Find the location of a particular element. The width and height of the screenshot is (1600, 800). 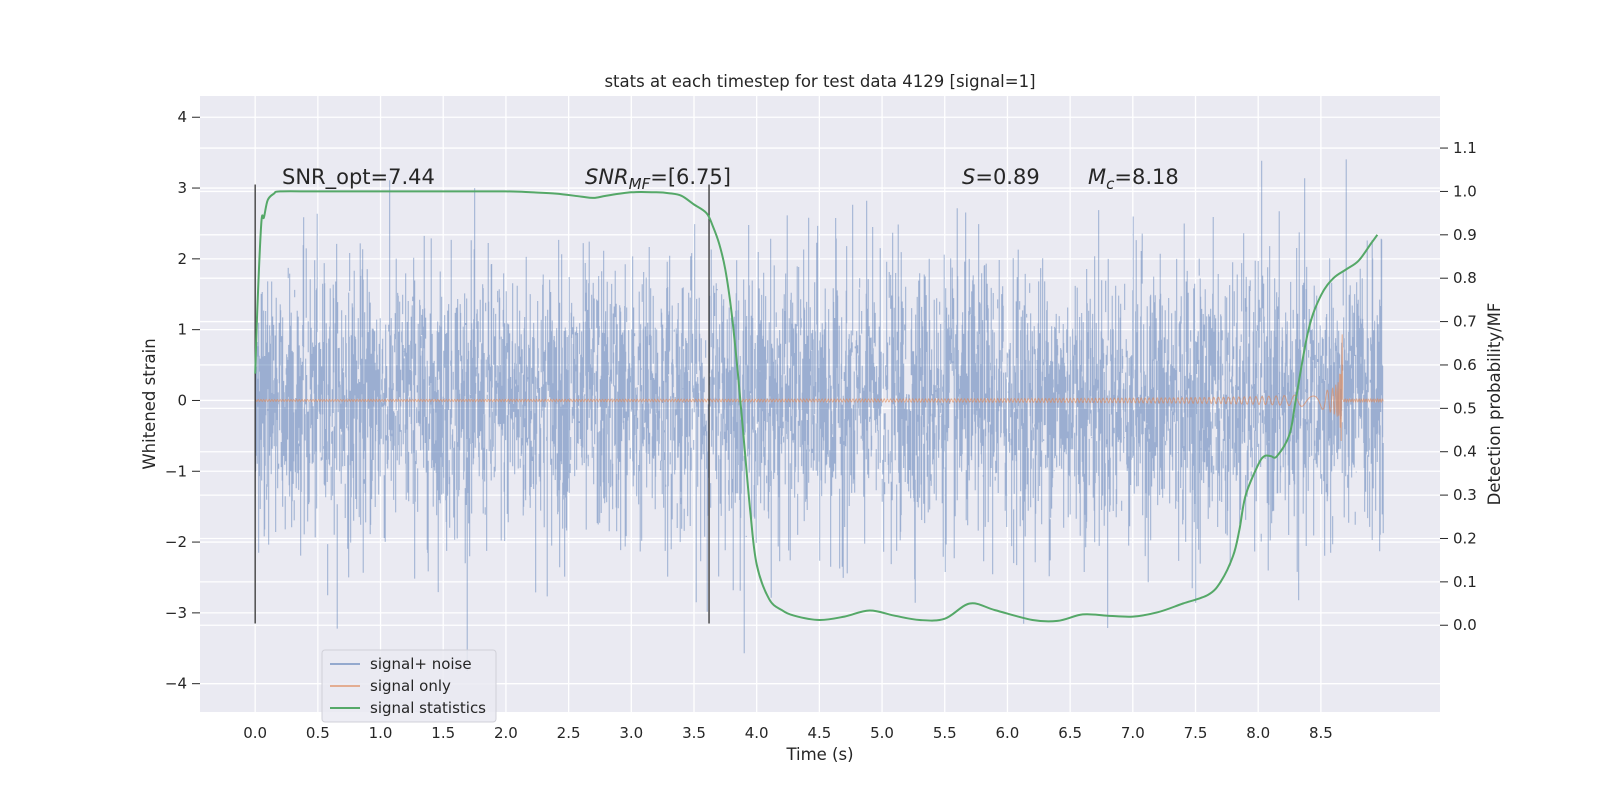

x-tick-label: 5.5 is located at coordinates (945, 733).